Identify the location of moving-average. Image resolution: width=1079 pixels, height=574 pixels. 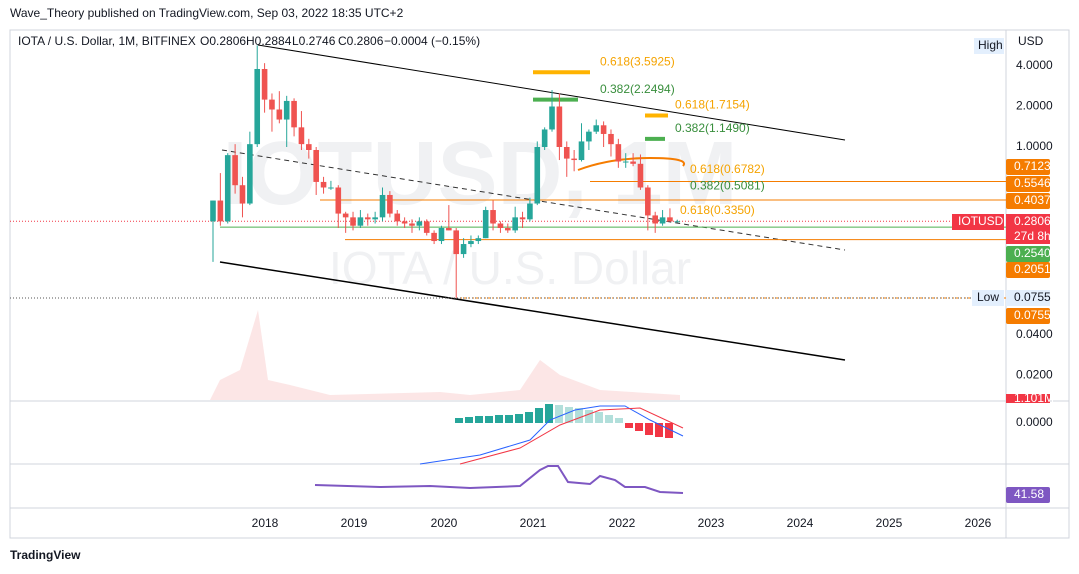
(631, 163).